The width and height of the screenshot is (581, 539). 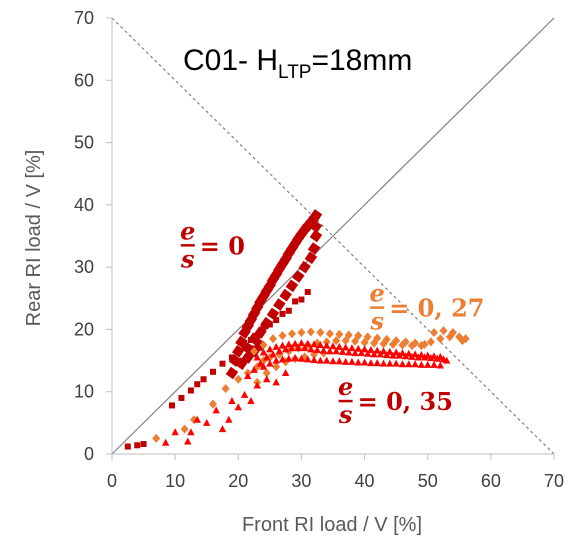 I want to click on x-tick-label: 70, so click(x=554, y=481).